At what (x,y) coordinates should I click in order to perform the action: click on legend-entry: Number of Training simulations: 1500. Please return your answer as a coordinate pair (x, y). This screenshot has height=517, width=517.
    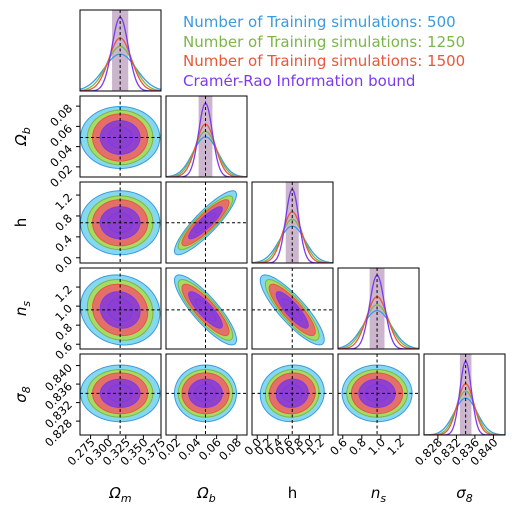
    Looking at the image, I should click on (324, 61).